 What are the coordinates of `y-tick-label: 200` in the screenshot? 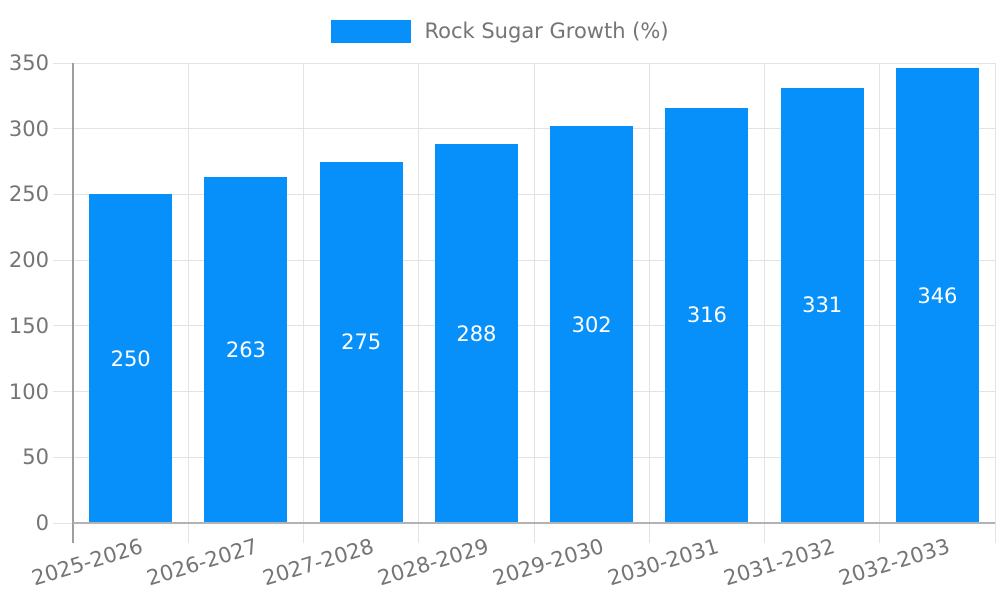 It's located at (28, 260).